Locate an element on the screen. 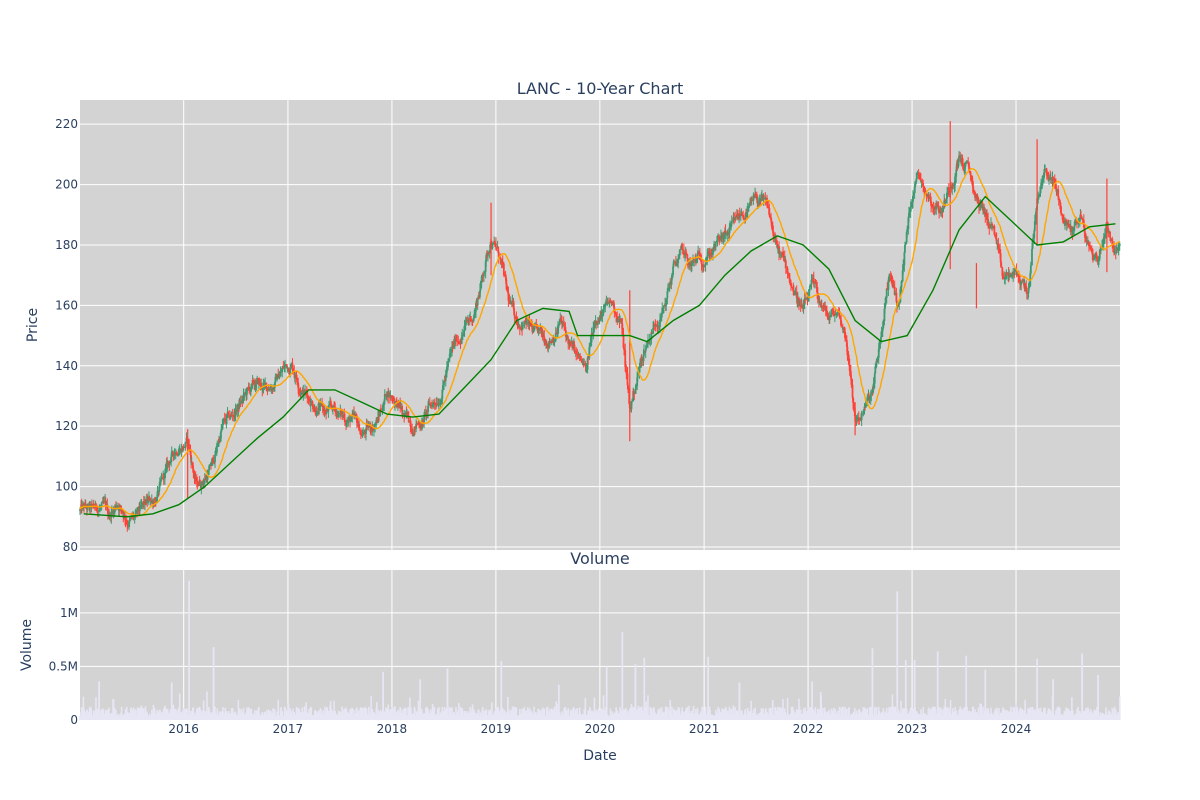 This screenshot has height=800, width=1200. volume-bar-peak is located at coordinates (905, 690).